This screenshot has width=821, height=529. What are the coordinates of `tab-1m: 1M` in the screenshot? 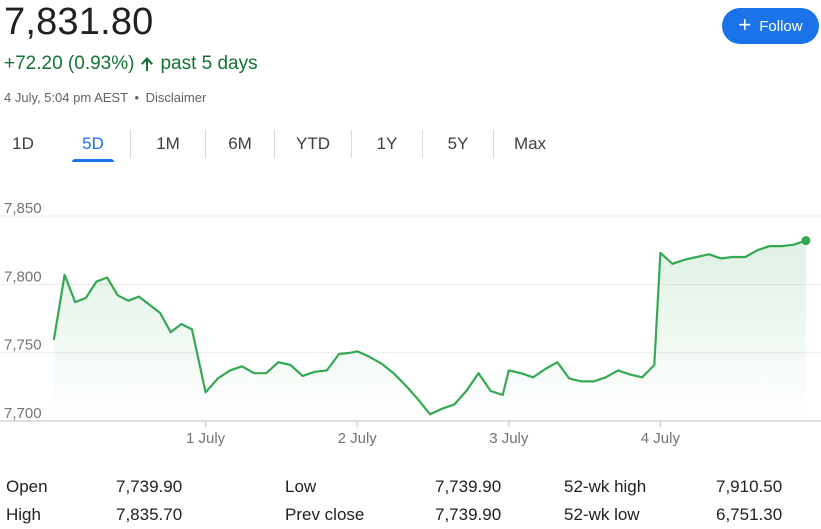 It's located at (168, 144).